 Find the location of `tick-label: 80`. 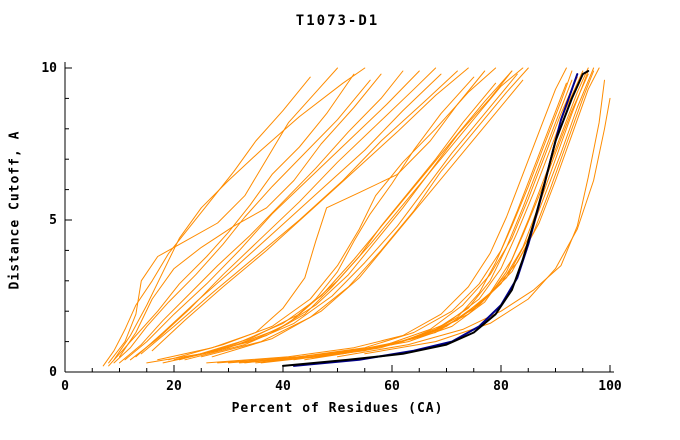

tick-label: 80 is located at coordinates (501, 386).